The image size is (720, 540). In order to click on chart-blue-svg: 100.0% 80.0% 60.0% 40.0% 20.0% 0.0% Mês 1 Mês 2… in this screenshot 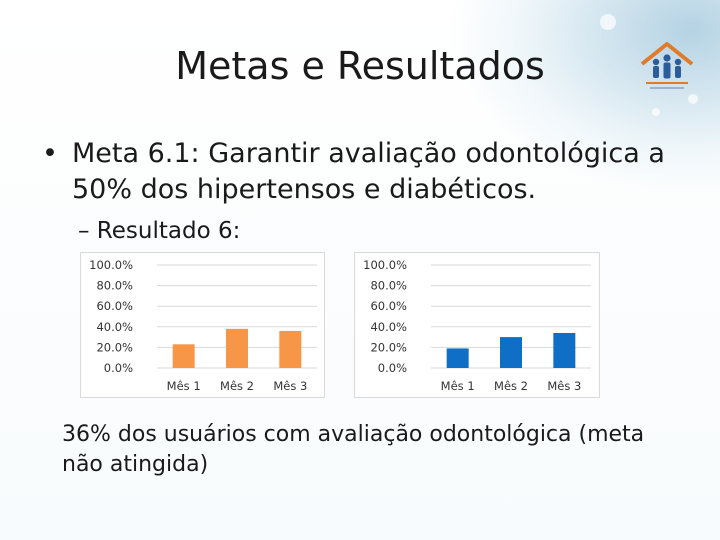, I will do `click(477, 325)`.